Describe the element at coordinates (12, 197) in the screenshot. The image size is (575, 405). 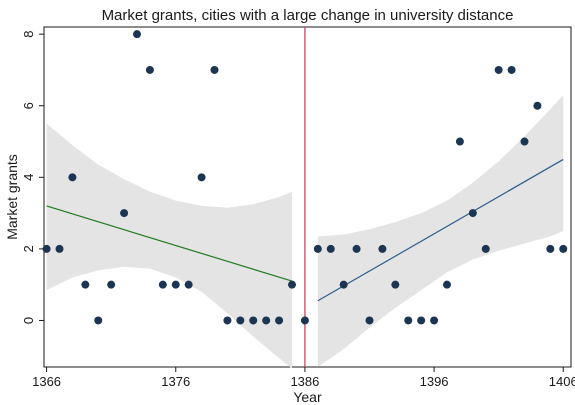
I see `y-axis-title: Market grants` at that location.